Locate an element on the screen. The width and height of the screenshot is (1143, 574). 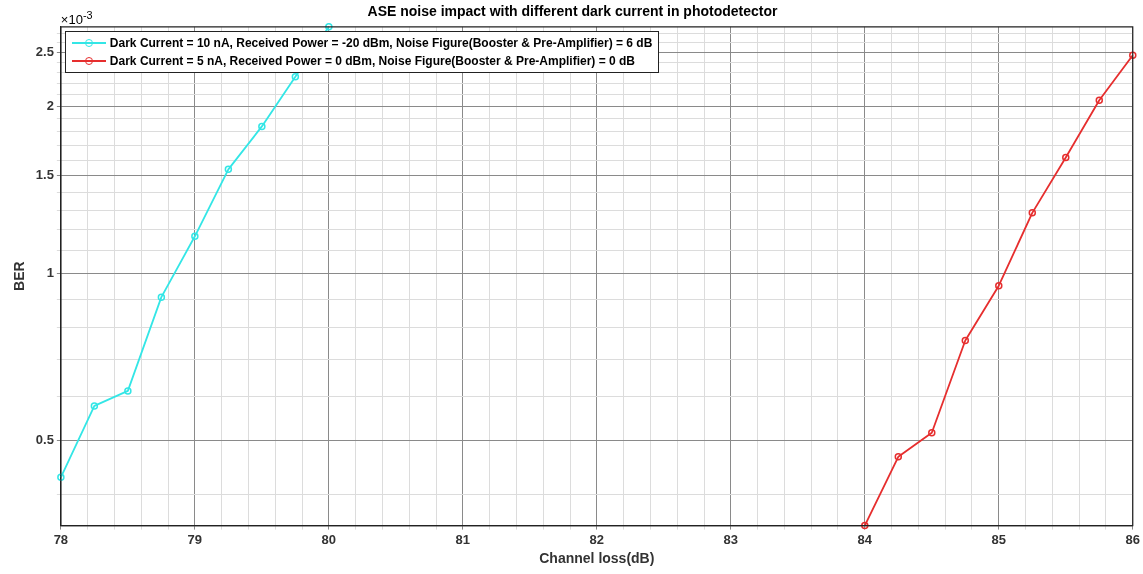
chart-title: ASE noise impact with different dark current in photodetector is located at coordinates (573, 11).